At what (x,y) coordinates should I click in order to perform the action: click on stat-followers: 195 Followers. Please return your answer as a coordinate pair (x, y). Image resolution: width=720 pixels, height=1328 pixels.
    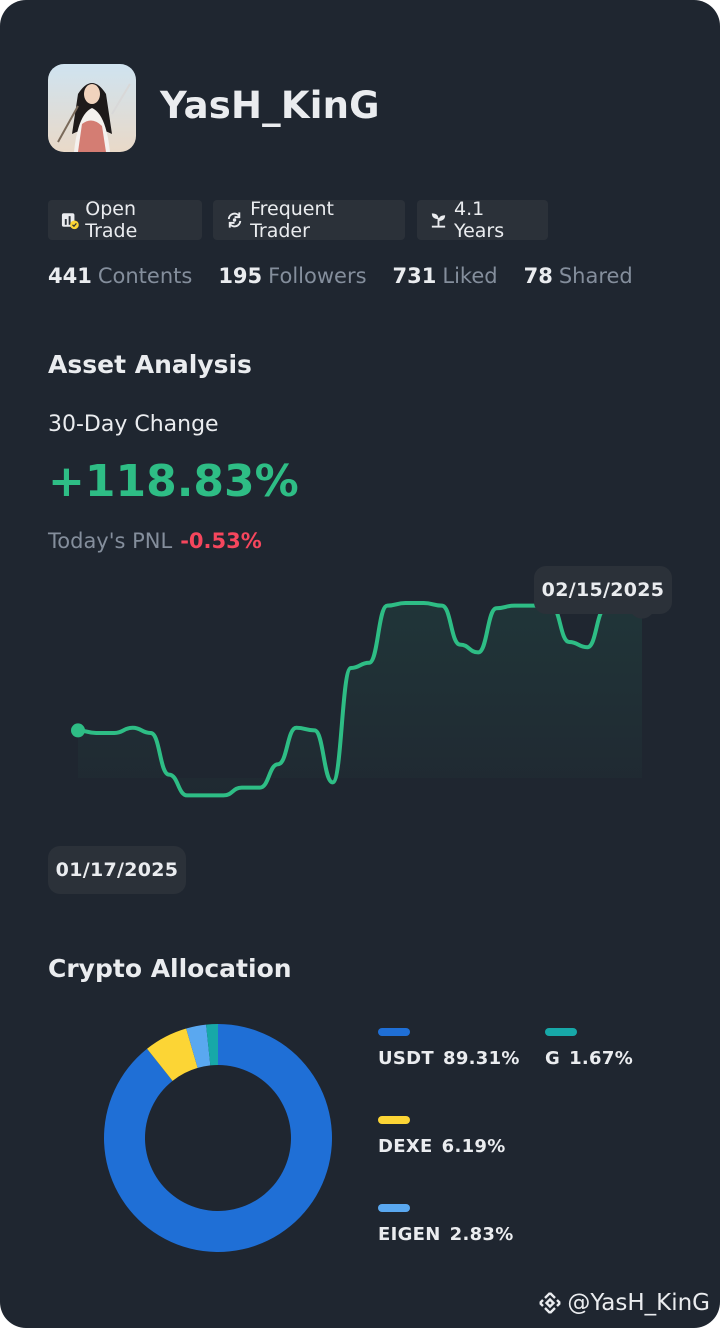
    Looking at the image, I should click on (292, 276).